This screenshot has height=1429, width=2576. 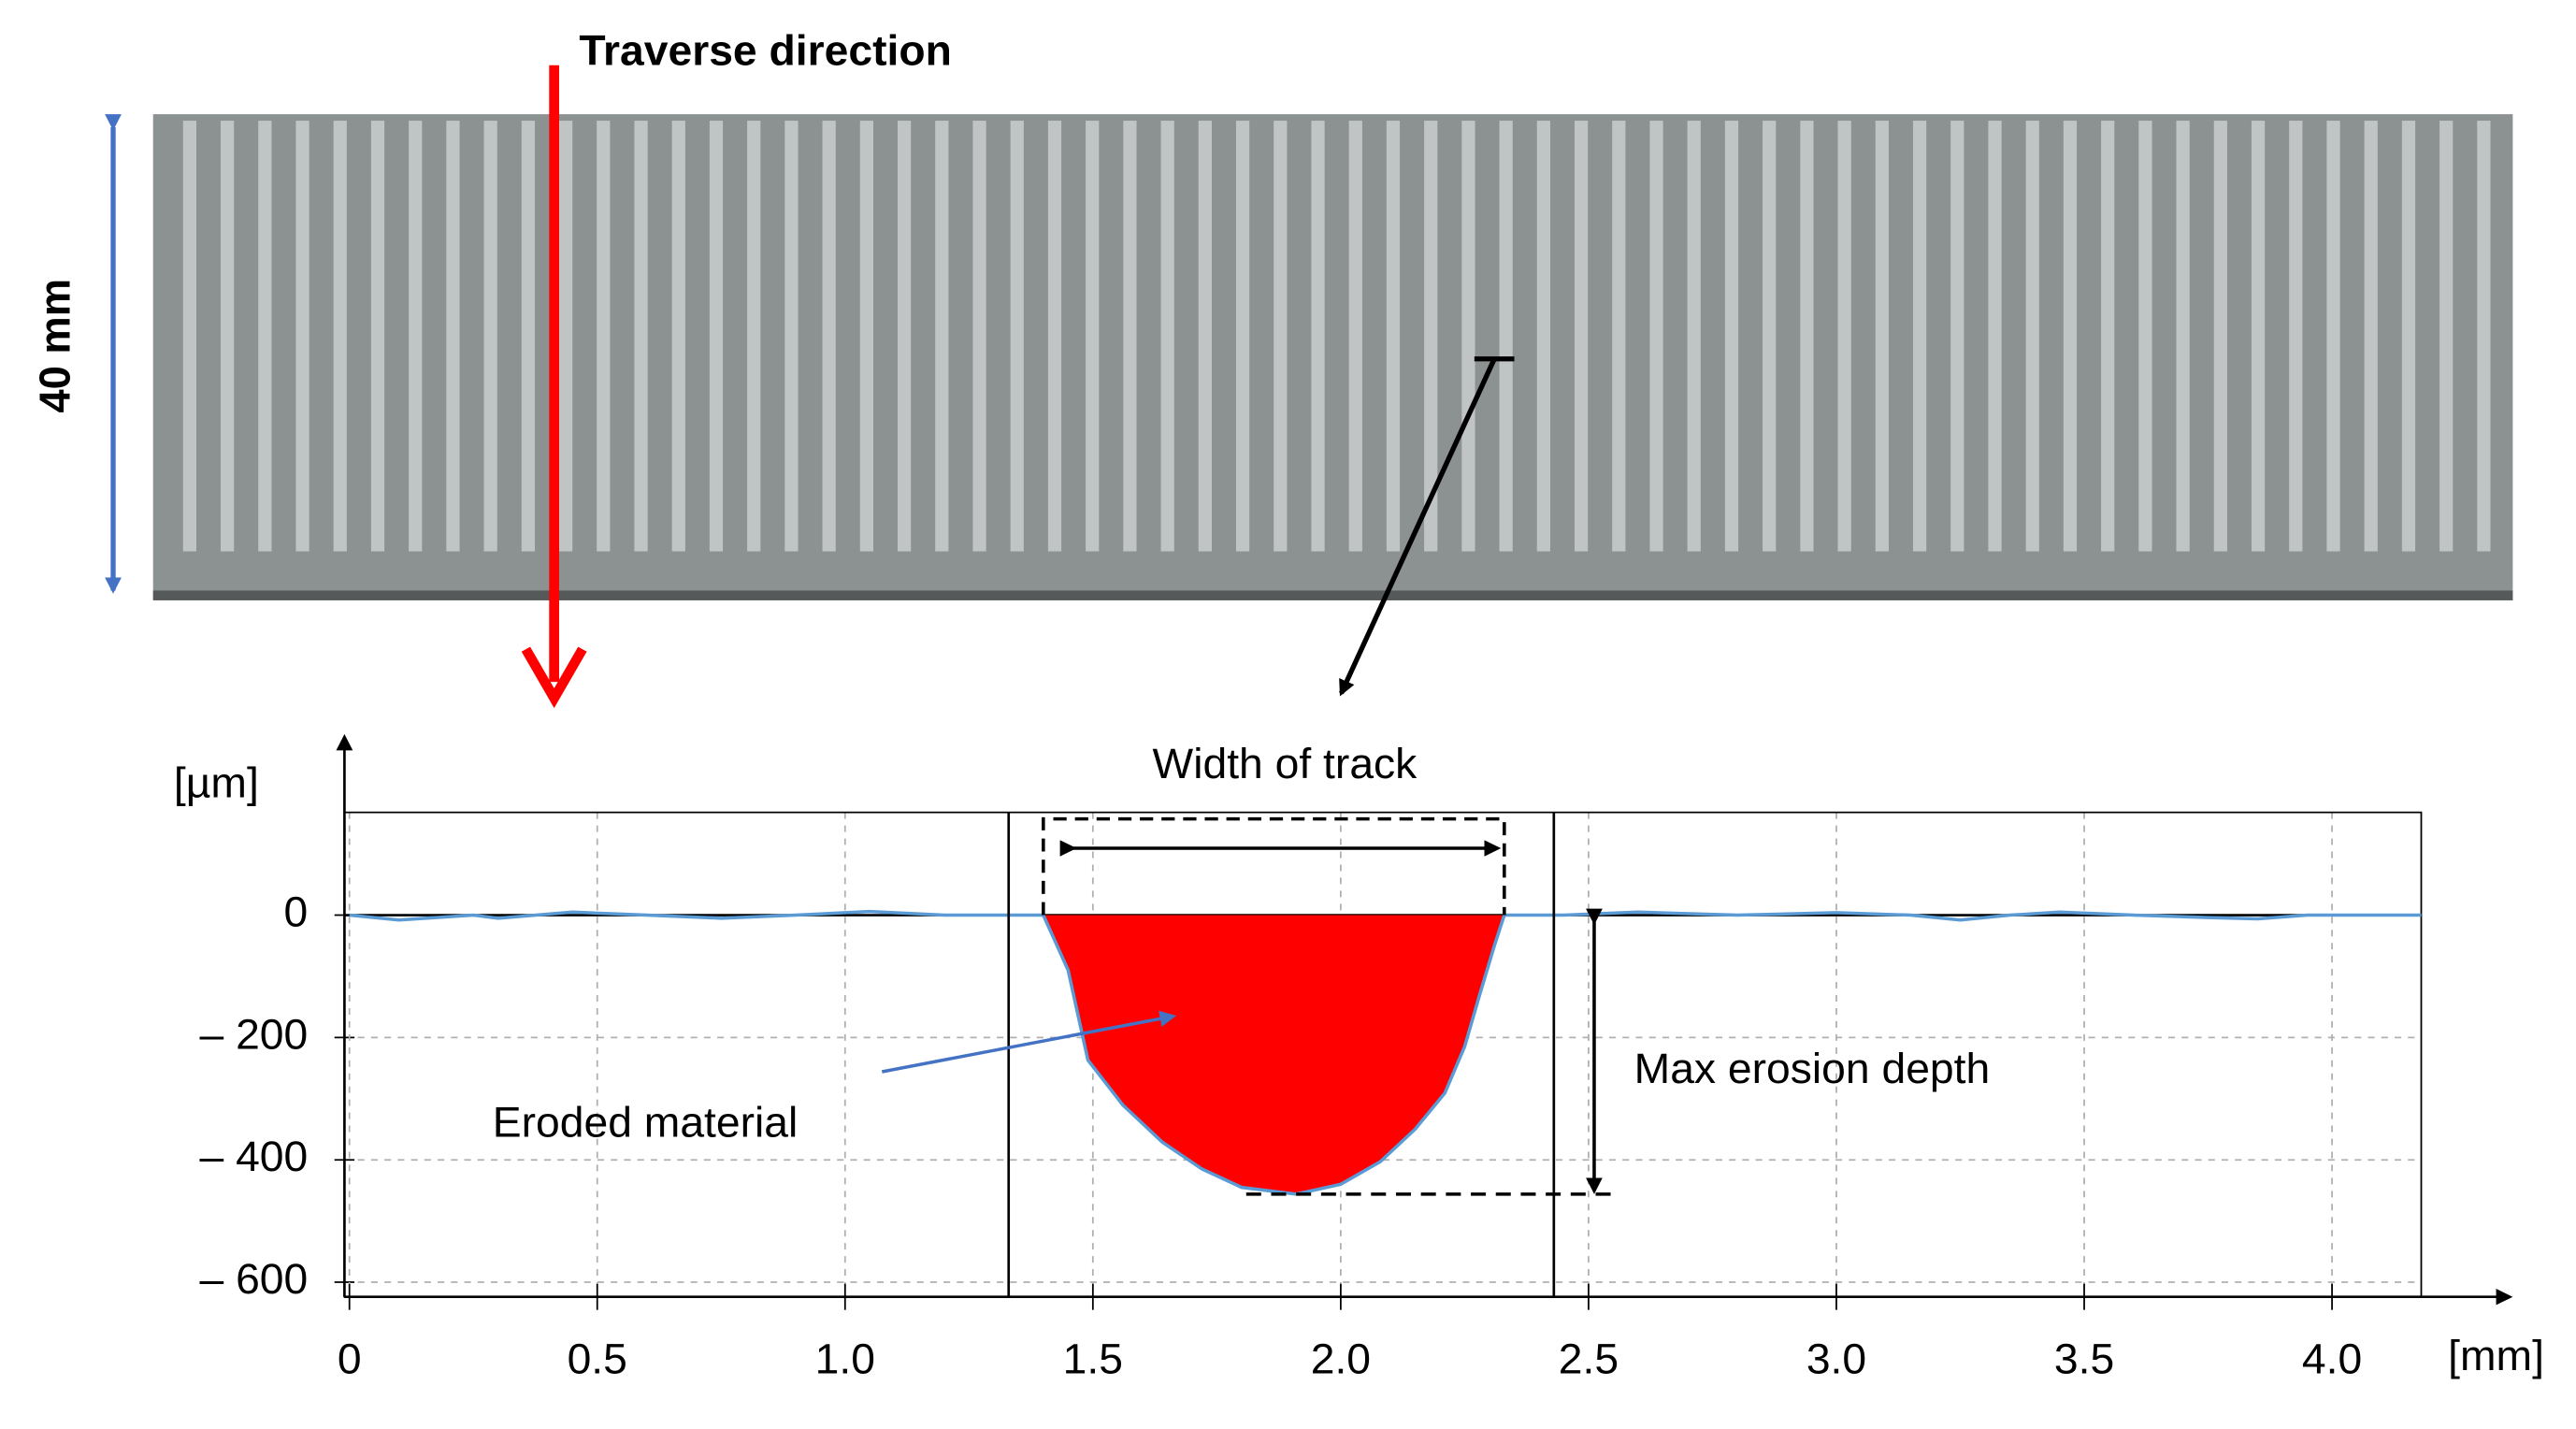 I want to click on x-tick-label: 2.0, so click(x=1341, y=1358).